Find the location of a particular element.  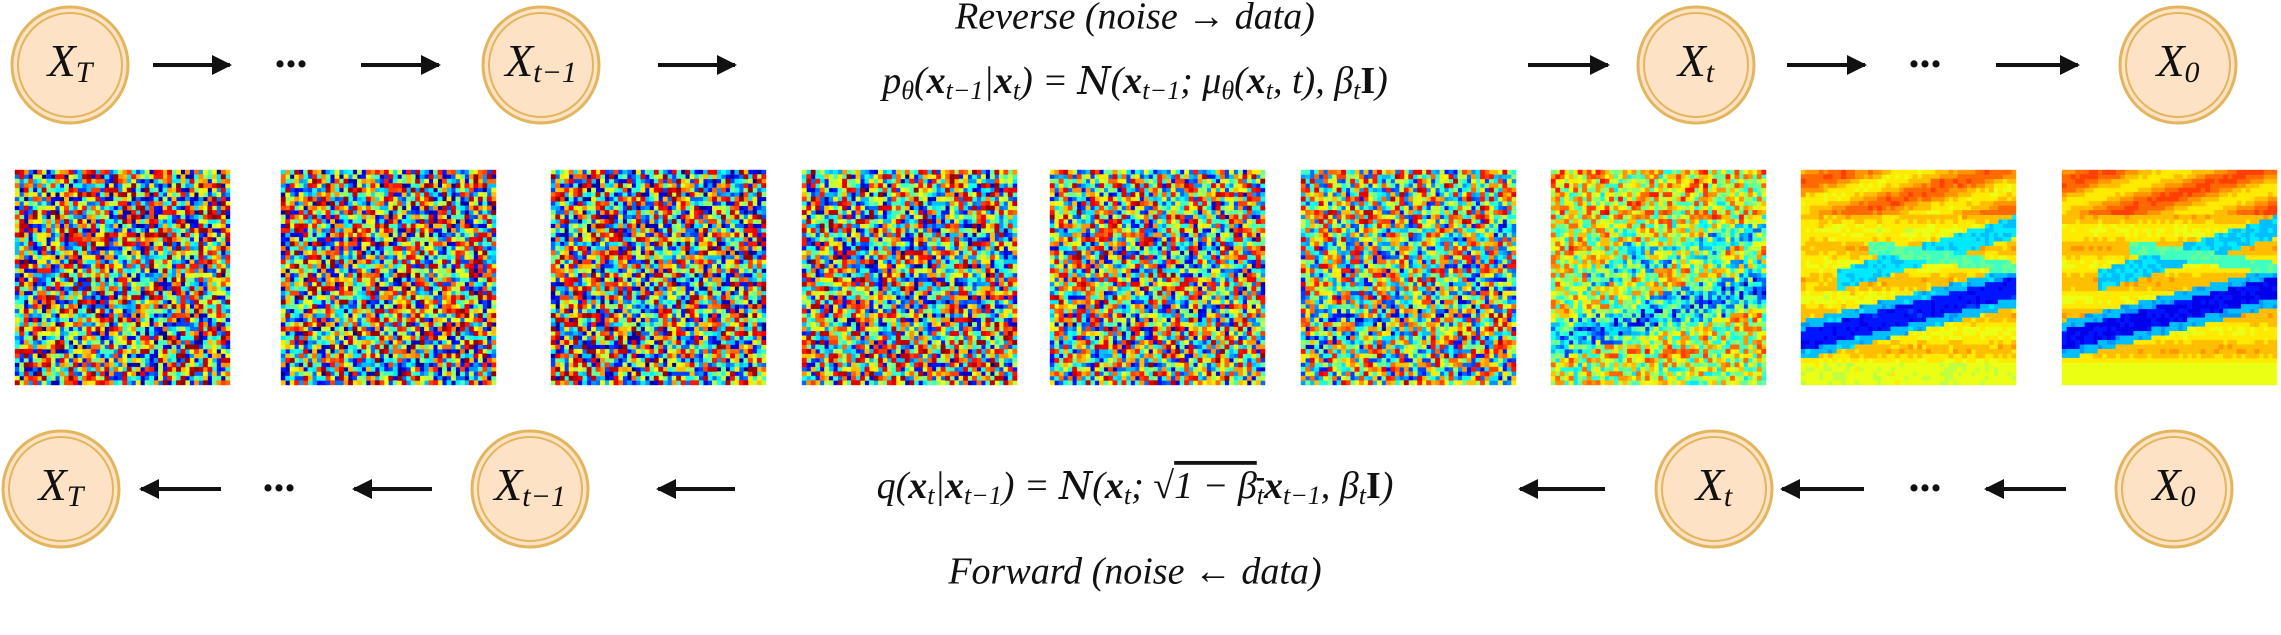

formula-part: , β is located at coordinates (1340, 486).